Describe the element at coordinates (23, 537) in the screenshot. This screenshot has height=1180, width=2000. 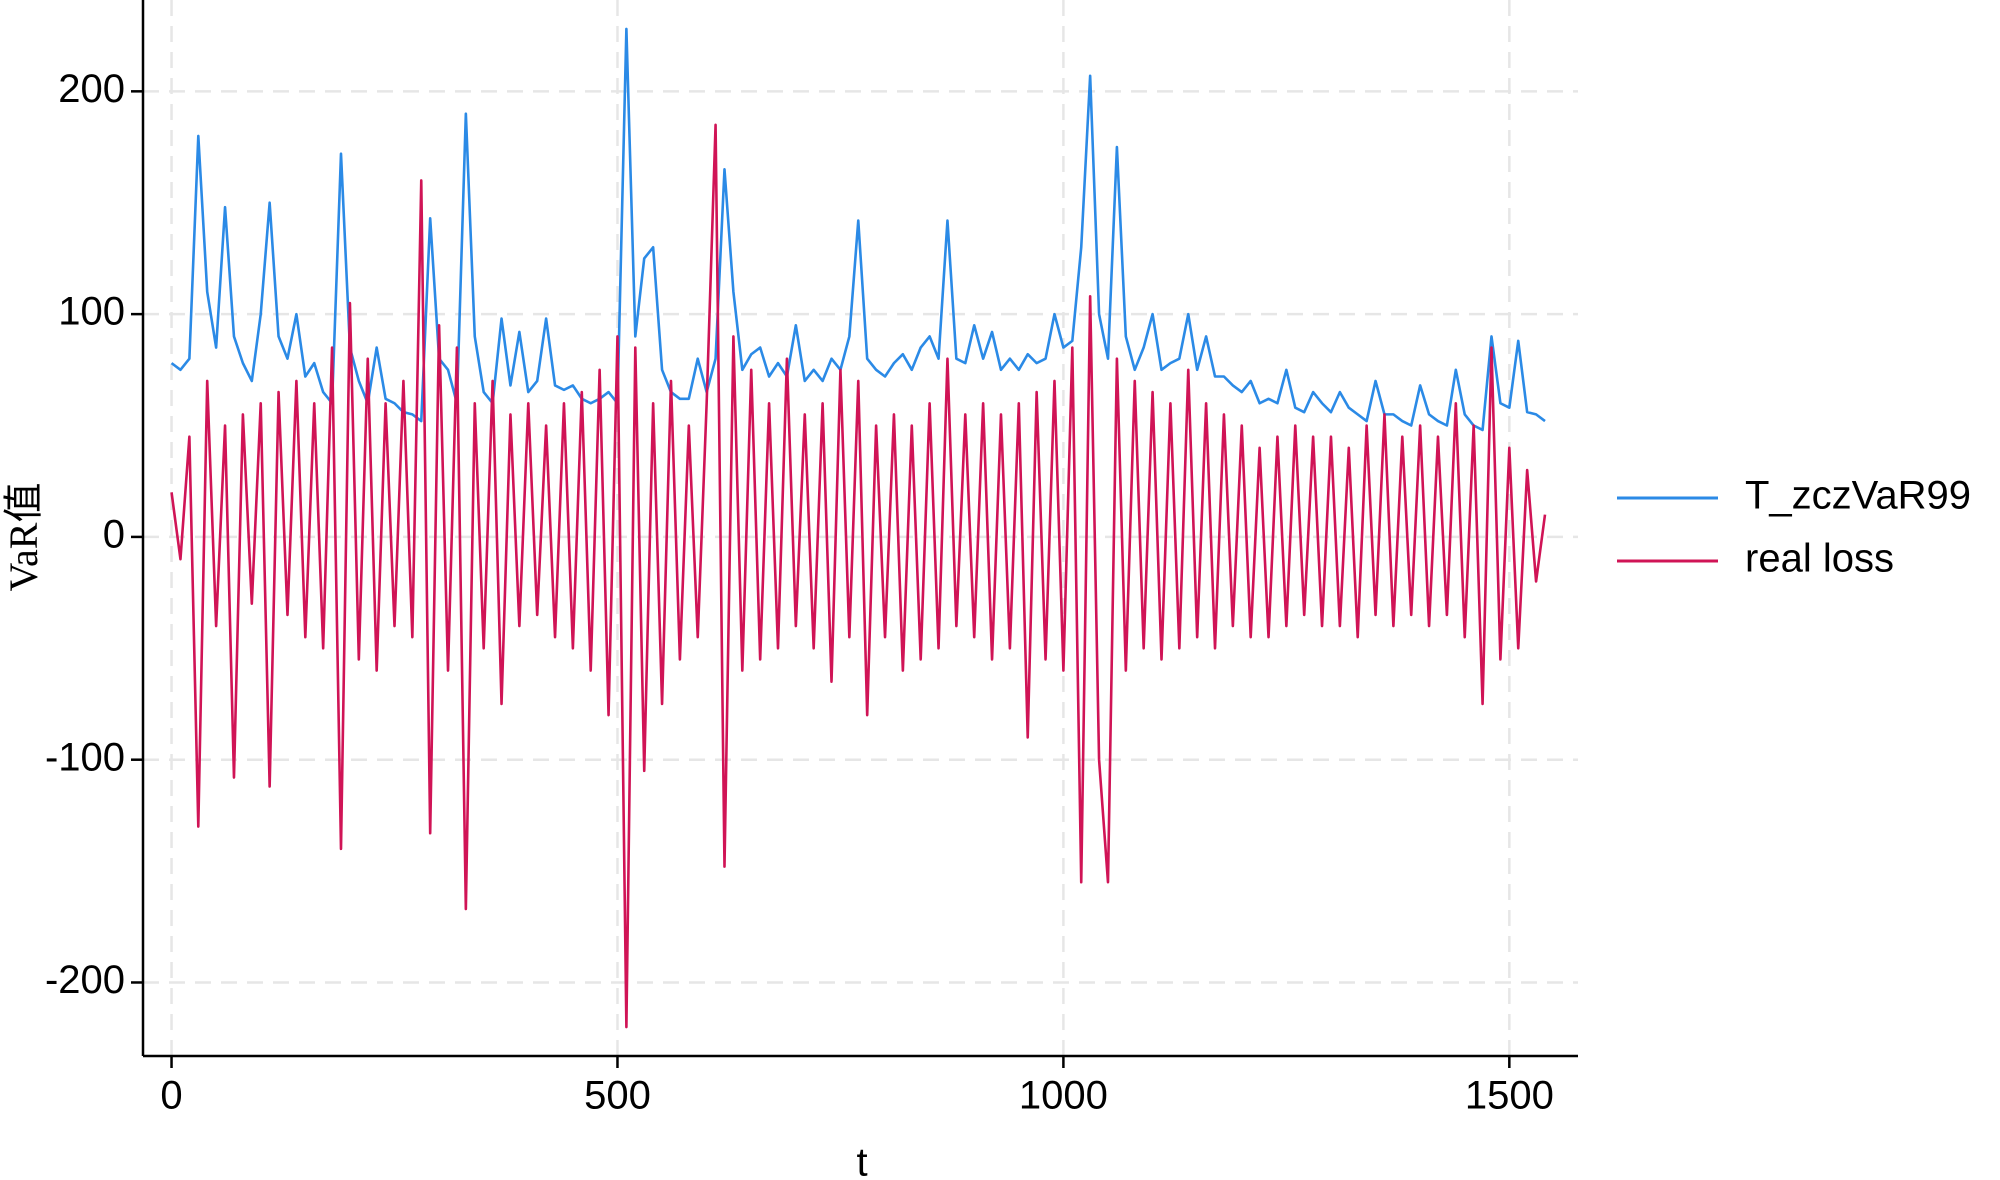
I see `y-axis-label: VaR值` at that location.